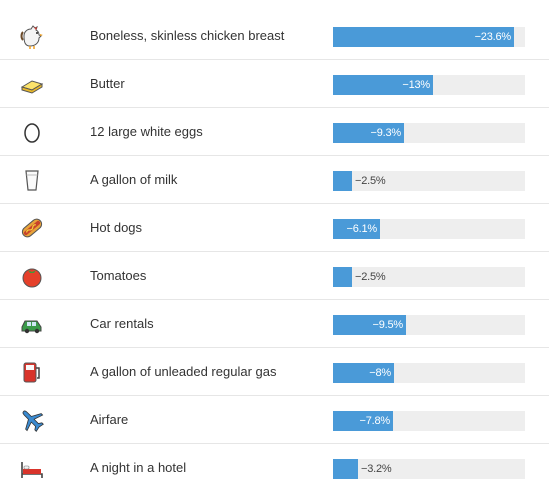 Image resolution: width=549 pixels, height=497 pixels. I want to click on data-label: −7.8%, so click(375, 421).